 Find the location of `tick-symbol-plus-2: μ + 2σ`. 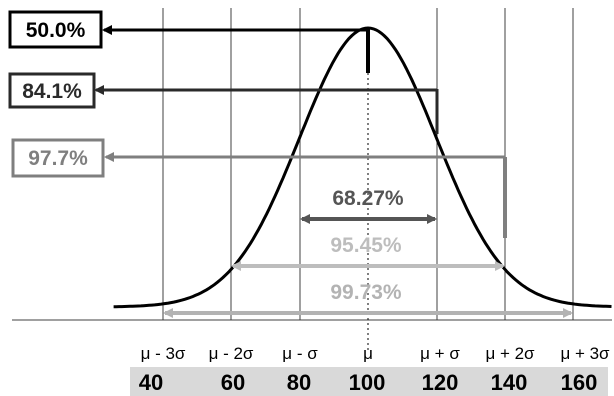

tick-symbol-plus-2: μ + 2σ is located at coordinates (510, 353).